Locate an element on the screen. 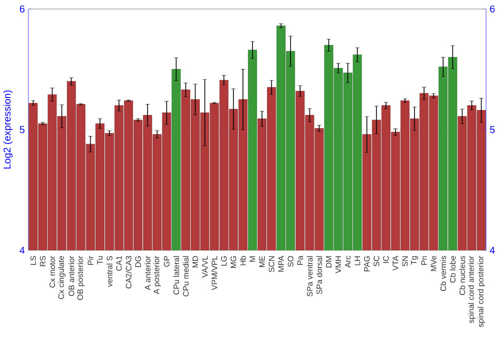 This screenshot has height=349, width=500. y-axis-title: Log2 (expression) is located at coordinates (8, 129).